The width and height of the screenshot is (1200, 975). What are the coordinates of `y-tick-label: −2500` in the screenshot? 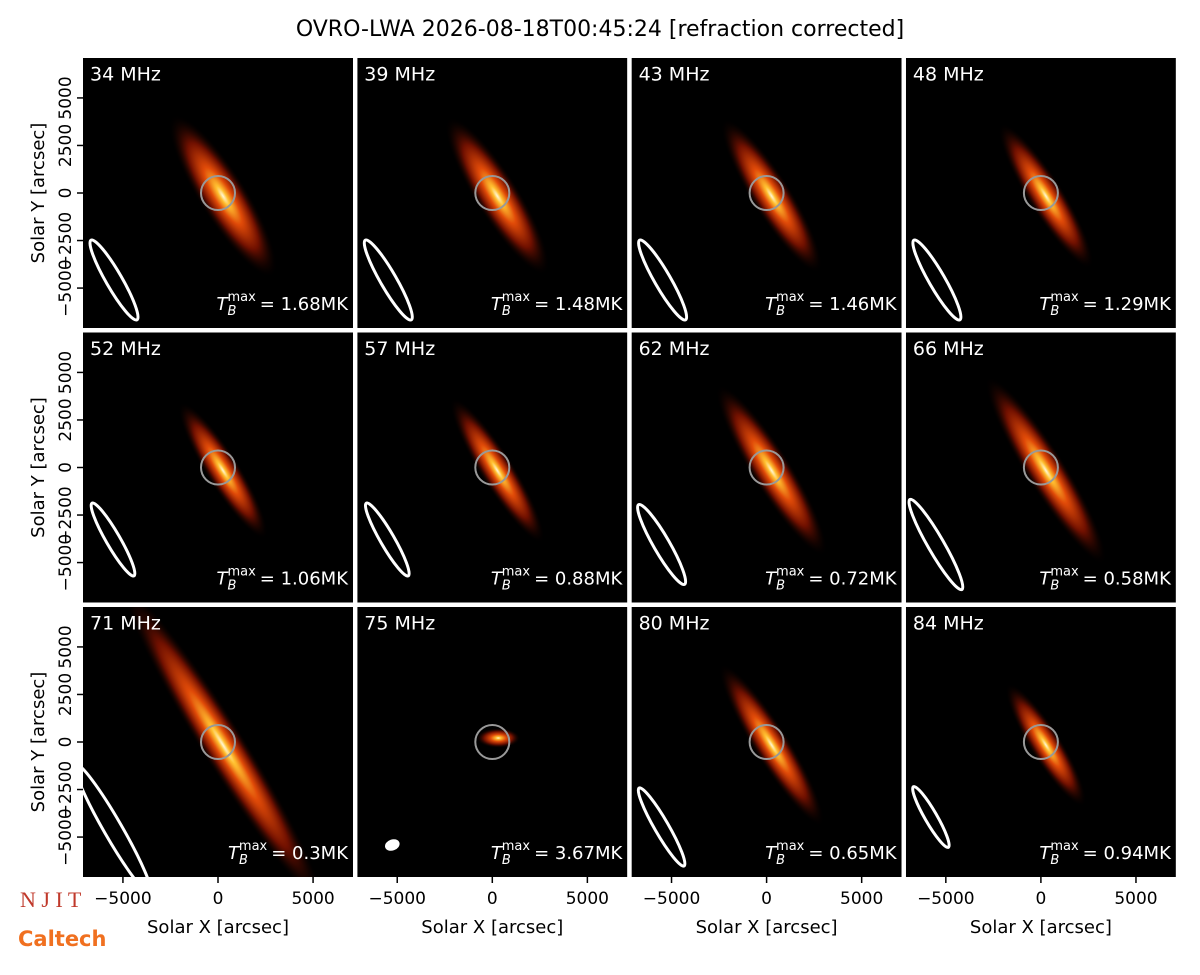 It's located at (66, 515).